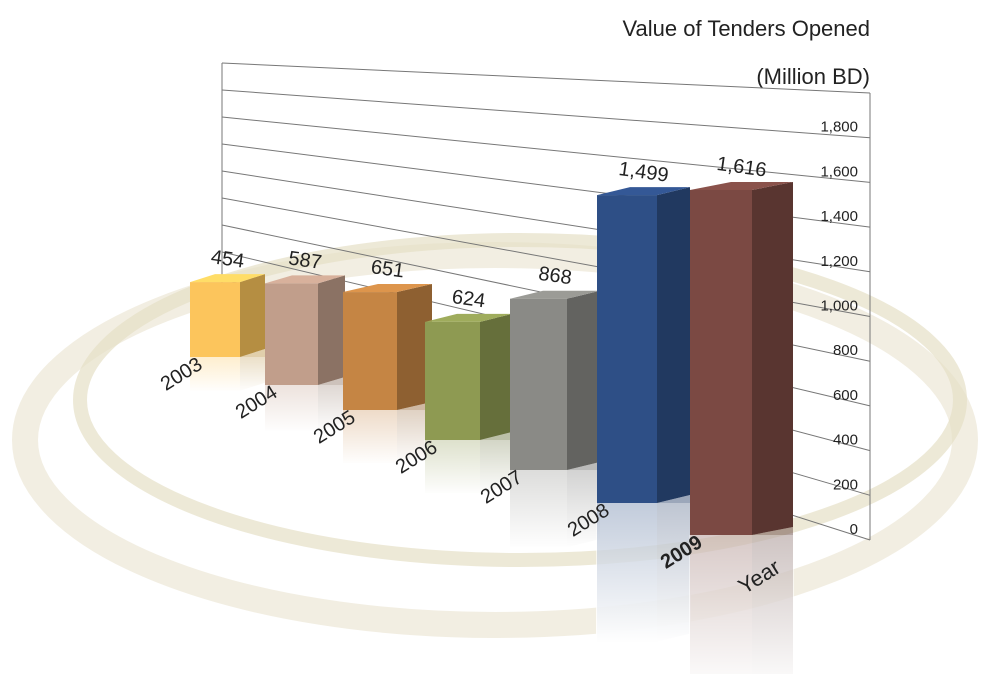  I want to click on data-label: 1,616, so click(741, 167).